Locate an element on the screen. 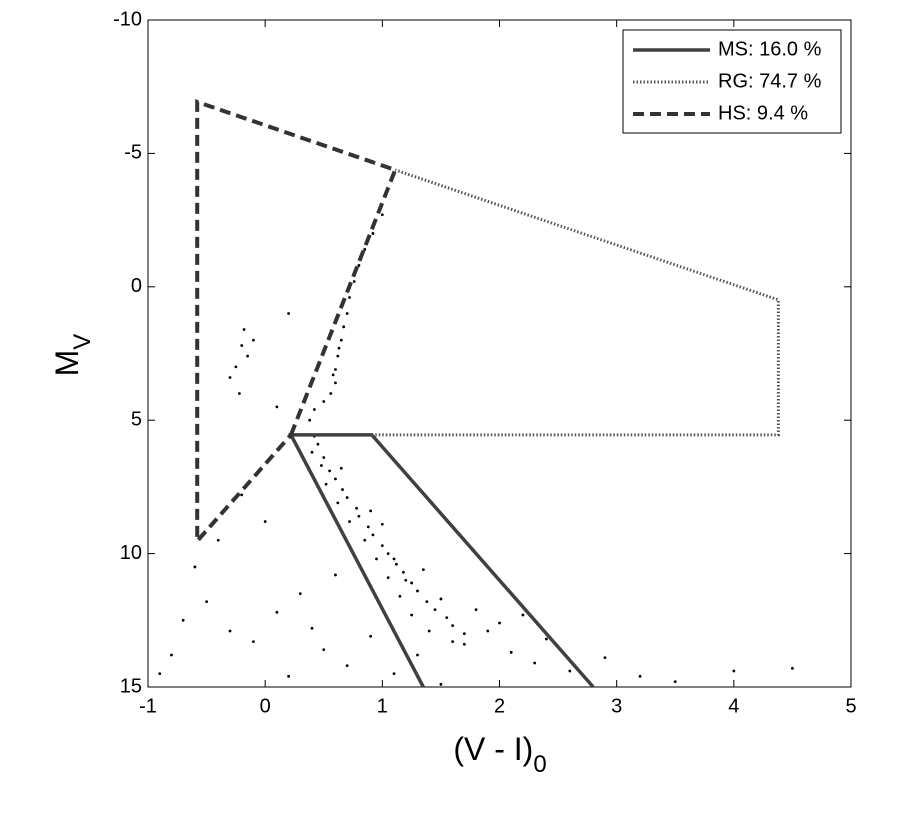 The image size is (900, 830). x-tick-label: 2 is located at coordinates (499, 706).